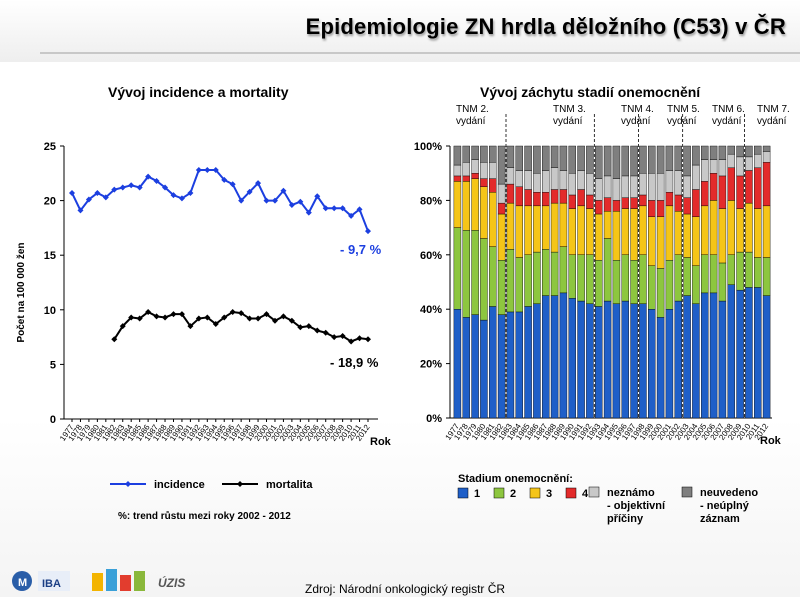 This screenshot has width=800, height=600. What do you see at coordinates (773, 109) in the screenshot?
I see `tnm-label: TNM 7.` at bounding box center [773, 109].